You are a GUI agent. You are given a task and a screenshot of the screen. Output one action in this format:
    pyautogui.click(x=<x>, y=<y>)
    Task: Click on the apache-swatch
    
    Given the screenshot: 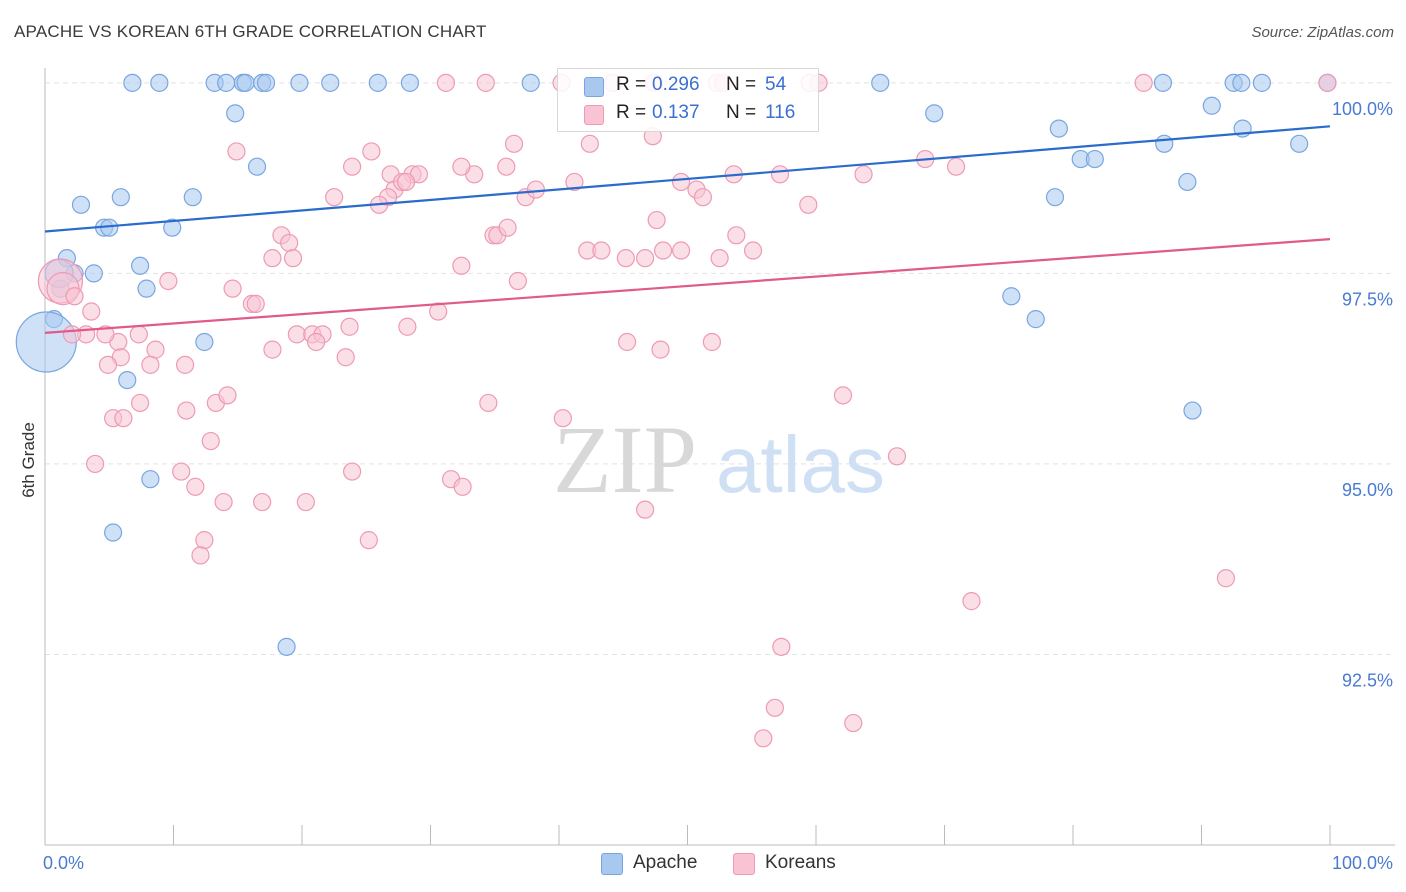 What is the action you would take?
    pyautogui.click(x=594, y=87)
    